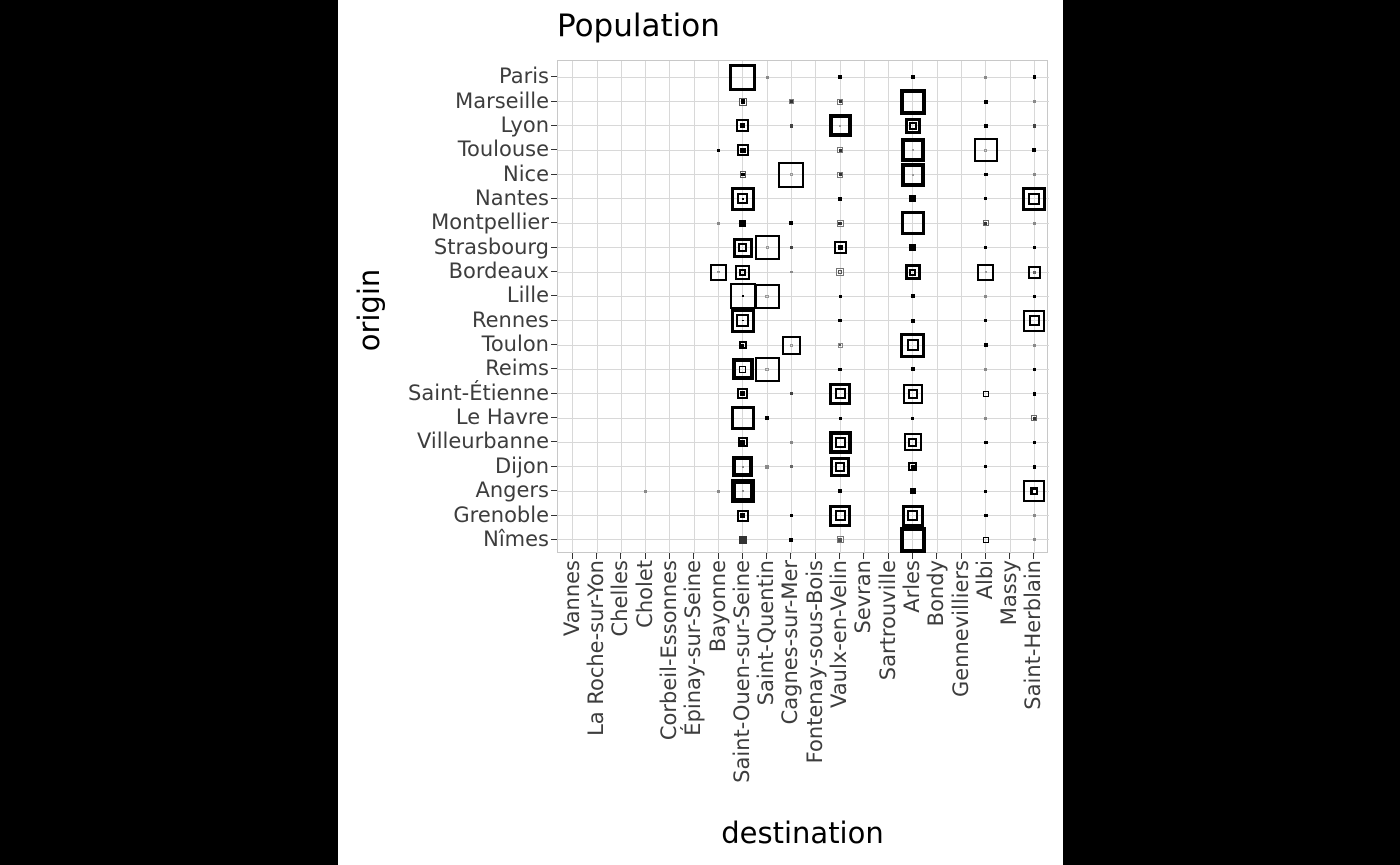 This screenshot has height=865, width=1400. What do you see at coordinates (1033, 635) in the screenshot?
I see `x-tick-label: Saint-Herblain` at bounding box center [1033, 635].